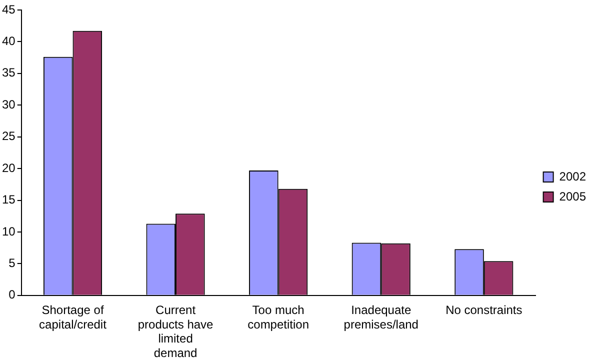 Image resolution: width=600 pixels, height=364 pixels. Describe the element at coordinates (484, 309) in the screenshot. I see `x-tick-label: No constraints` at that location.